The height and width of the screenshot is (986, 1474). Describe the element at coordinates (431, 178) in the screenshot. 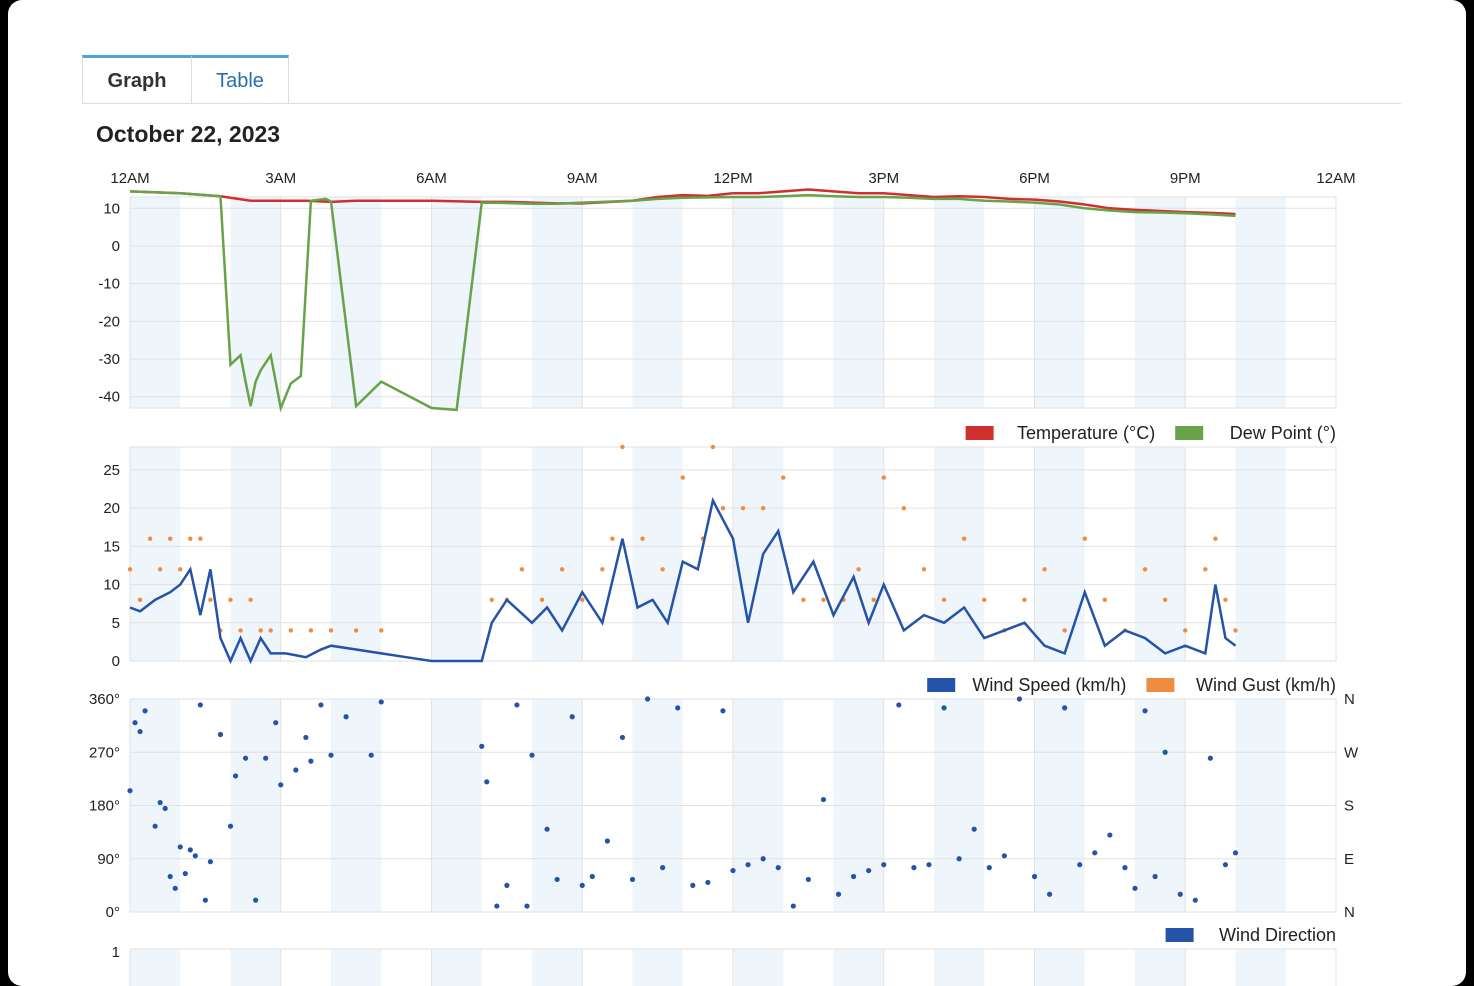

I see `time-axis-label: 6AM` at that location.